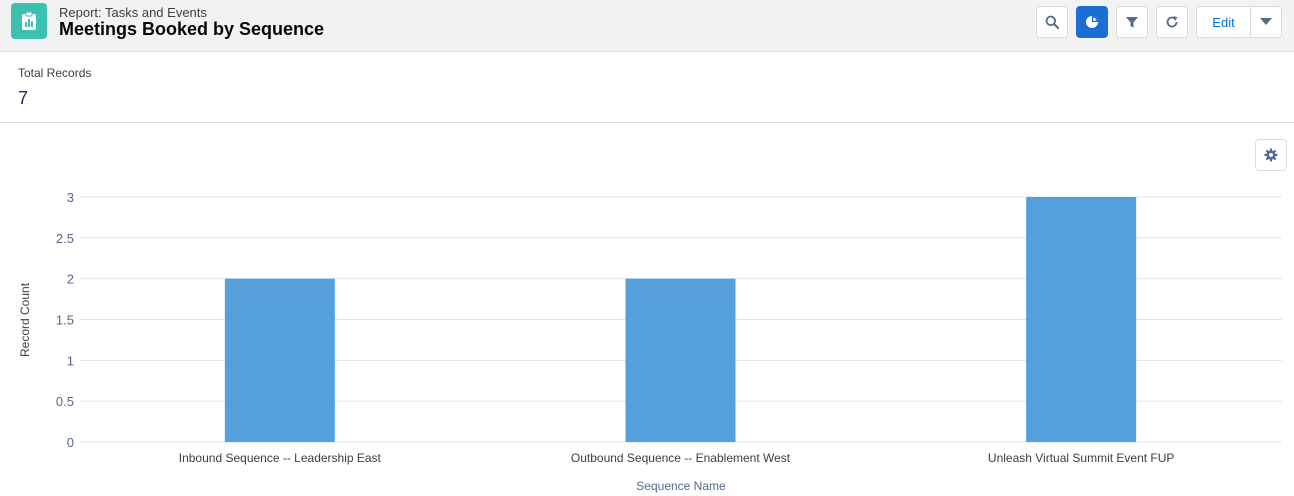  What do you see at coordinates (55, 73) in the screenshot?
I see `total-records-label: Total Records` at bounding box center [55, 73].